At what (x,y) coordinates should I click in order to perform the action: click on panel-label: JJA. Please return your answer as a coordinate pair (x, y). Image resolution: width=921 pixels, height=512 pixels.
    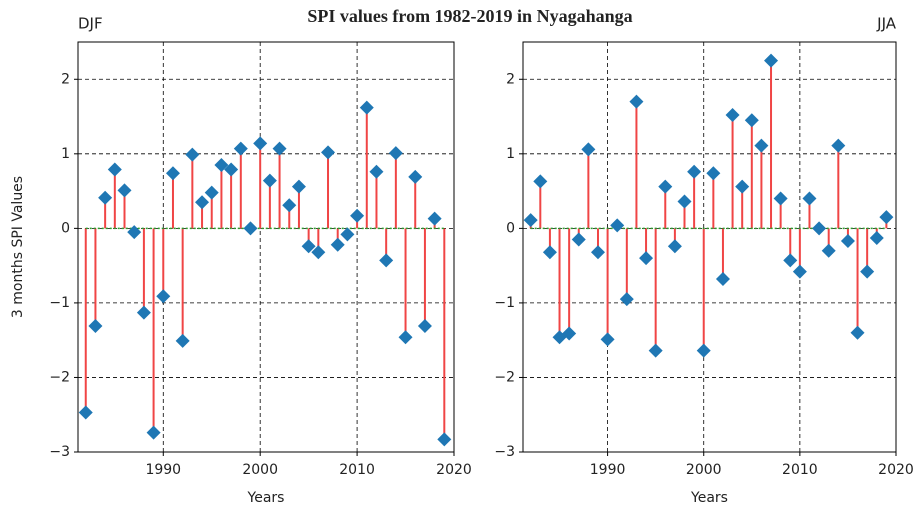
    Looking at the image, I should click on (886, 24).